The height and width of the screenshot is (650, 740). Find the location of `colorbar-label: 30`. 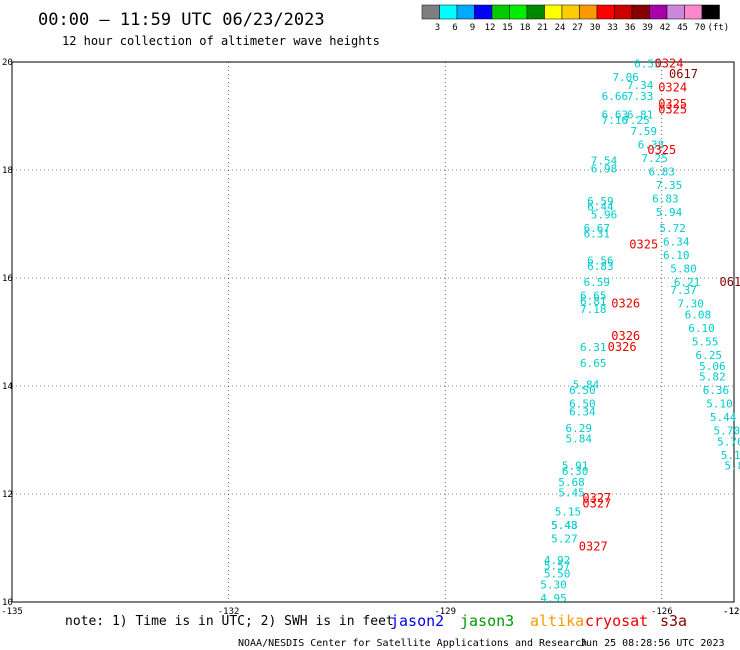

colorbar-label: 30 is located at coordinates (595, 28).